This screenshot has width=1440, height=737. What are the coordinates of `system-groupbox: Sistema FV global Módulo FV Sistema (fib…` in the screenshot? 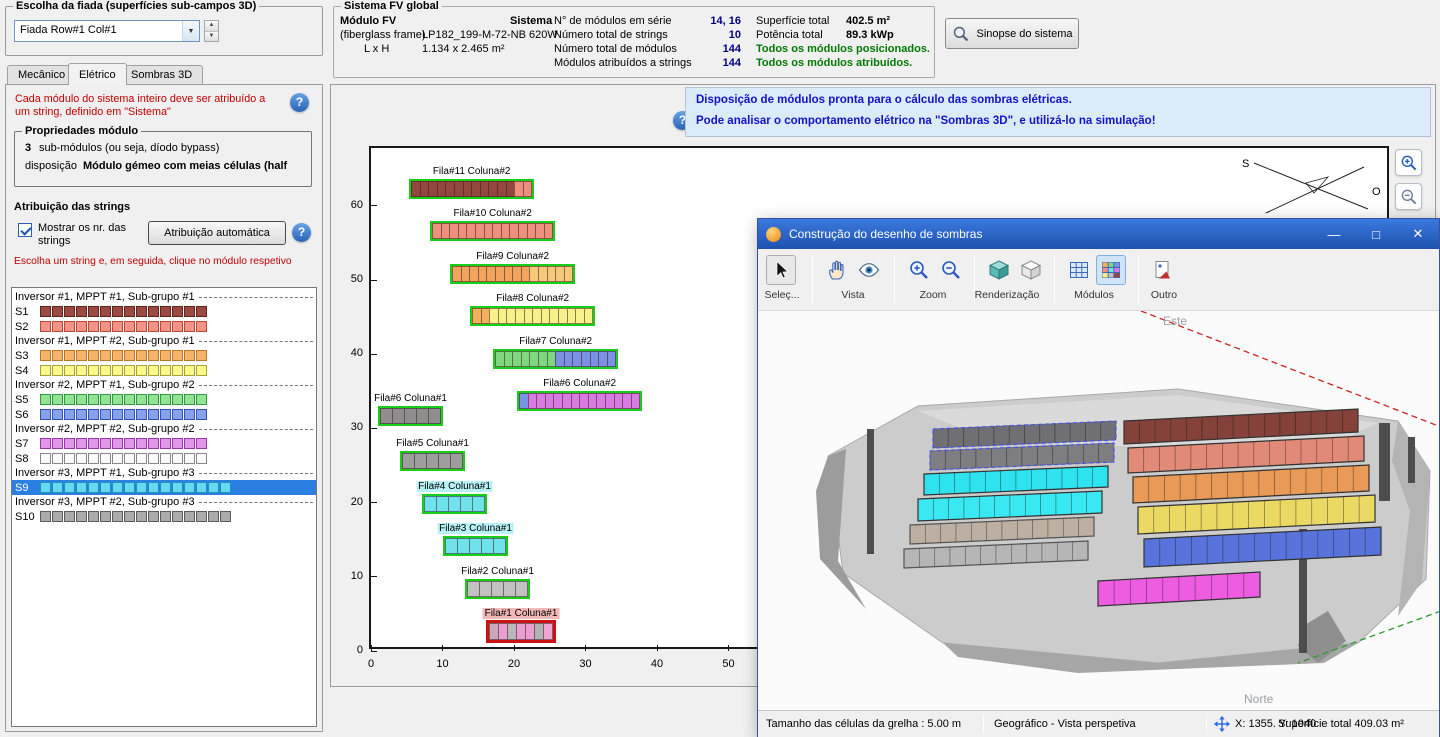 It's located at (634, 39).